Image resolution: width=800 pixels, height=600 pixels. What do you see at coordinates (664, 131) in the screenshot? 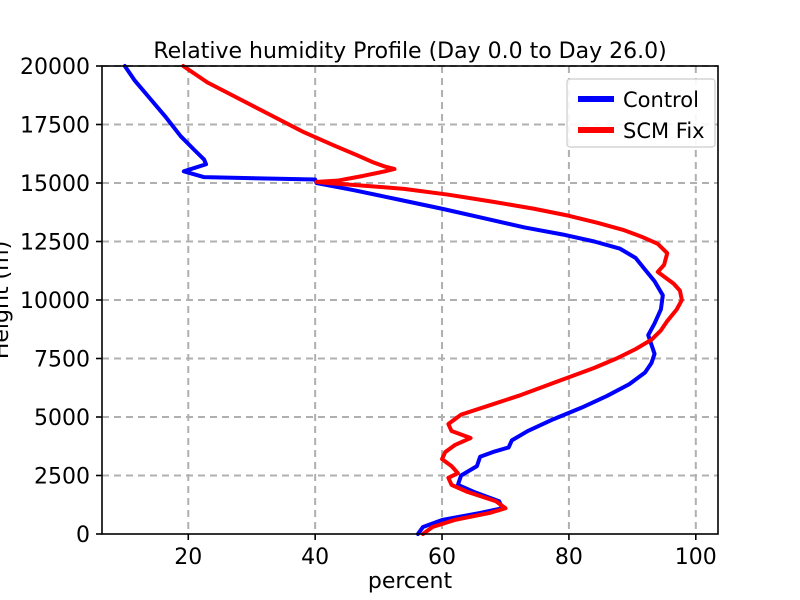
I see `legend-label-scm-fix: SCM Fix` at bounding box center [664, 131].